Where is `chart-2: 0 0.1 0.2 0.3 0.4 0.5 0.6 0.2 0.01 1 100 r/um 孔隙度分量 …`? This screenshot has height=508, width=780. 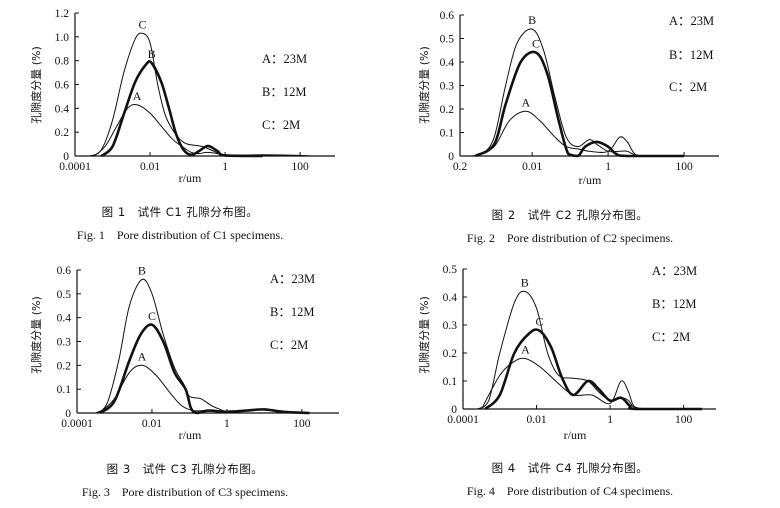
chart-2: 0 0.1 0.2 0.3 0.4 0.5 0.6 0.2 0.01 1 100 r/um 孔隙度分量 … is located at coordinates (568, 98).